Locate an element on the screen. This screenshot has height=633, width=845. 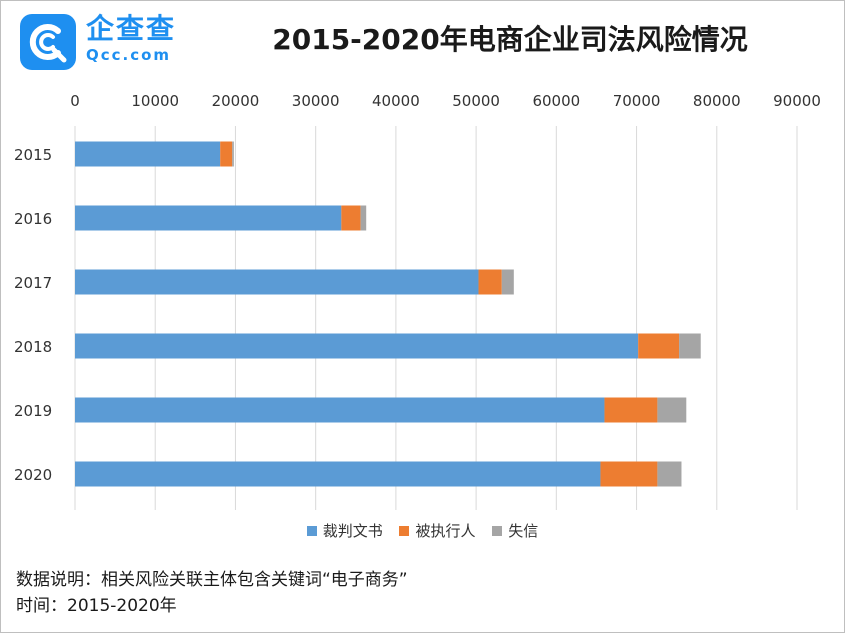
x-tick-label: 30000 is located at coordinates (316, 101).